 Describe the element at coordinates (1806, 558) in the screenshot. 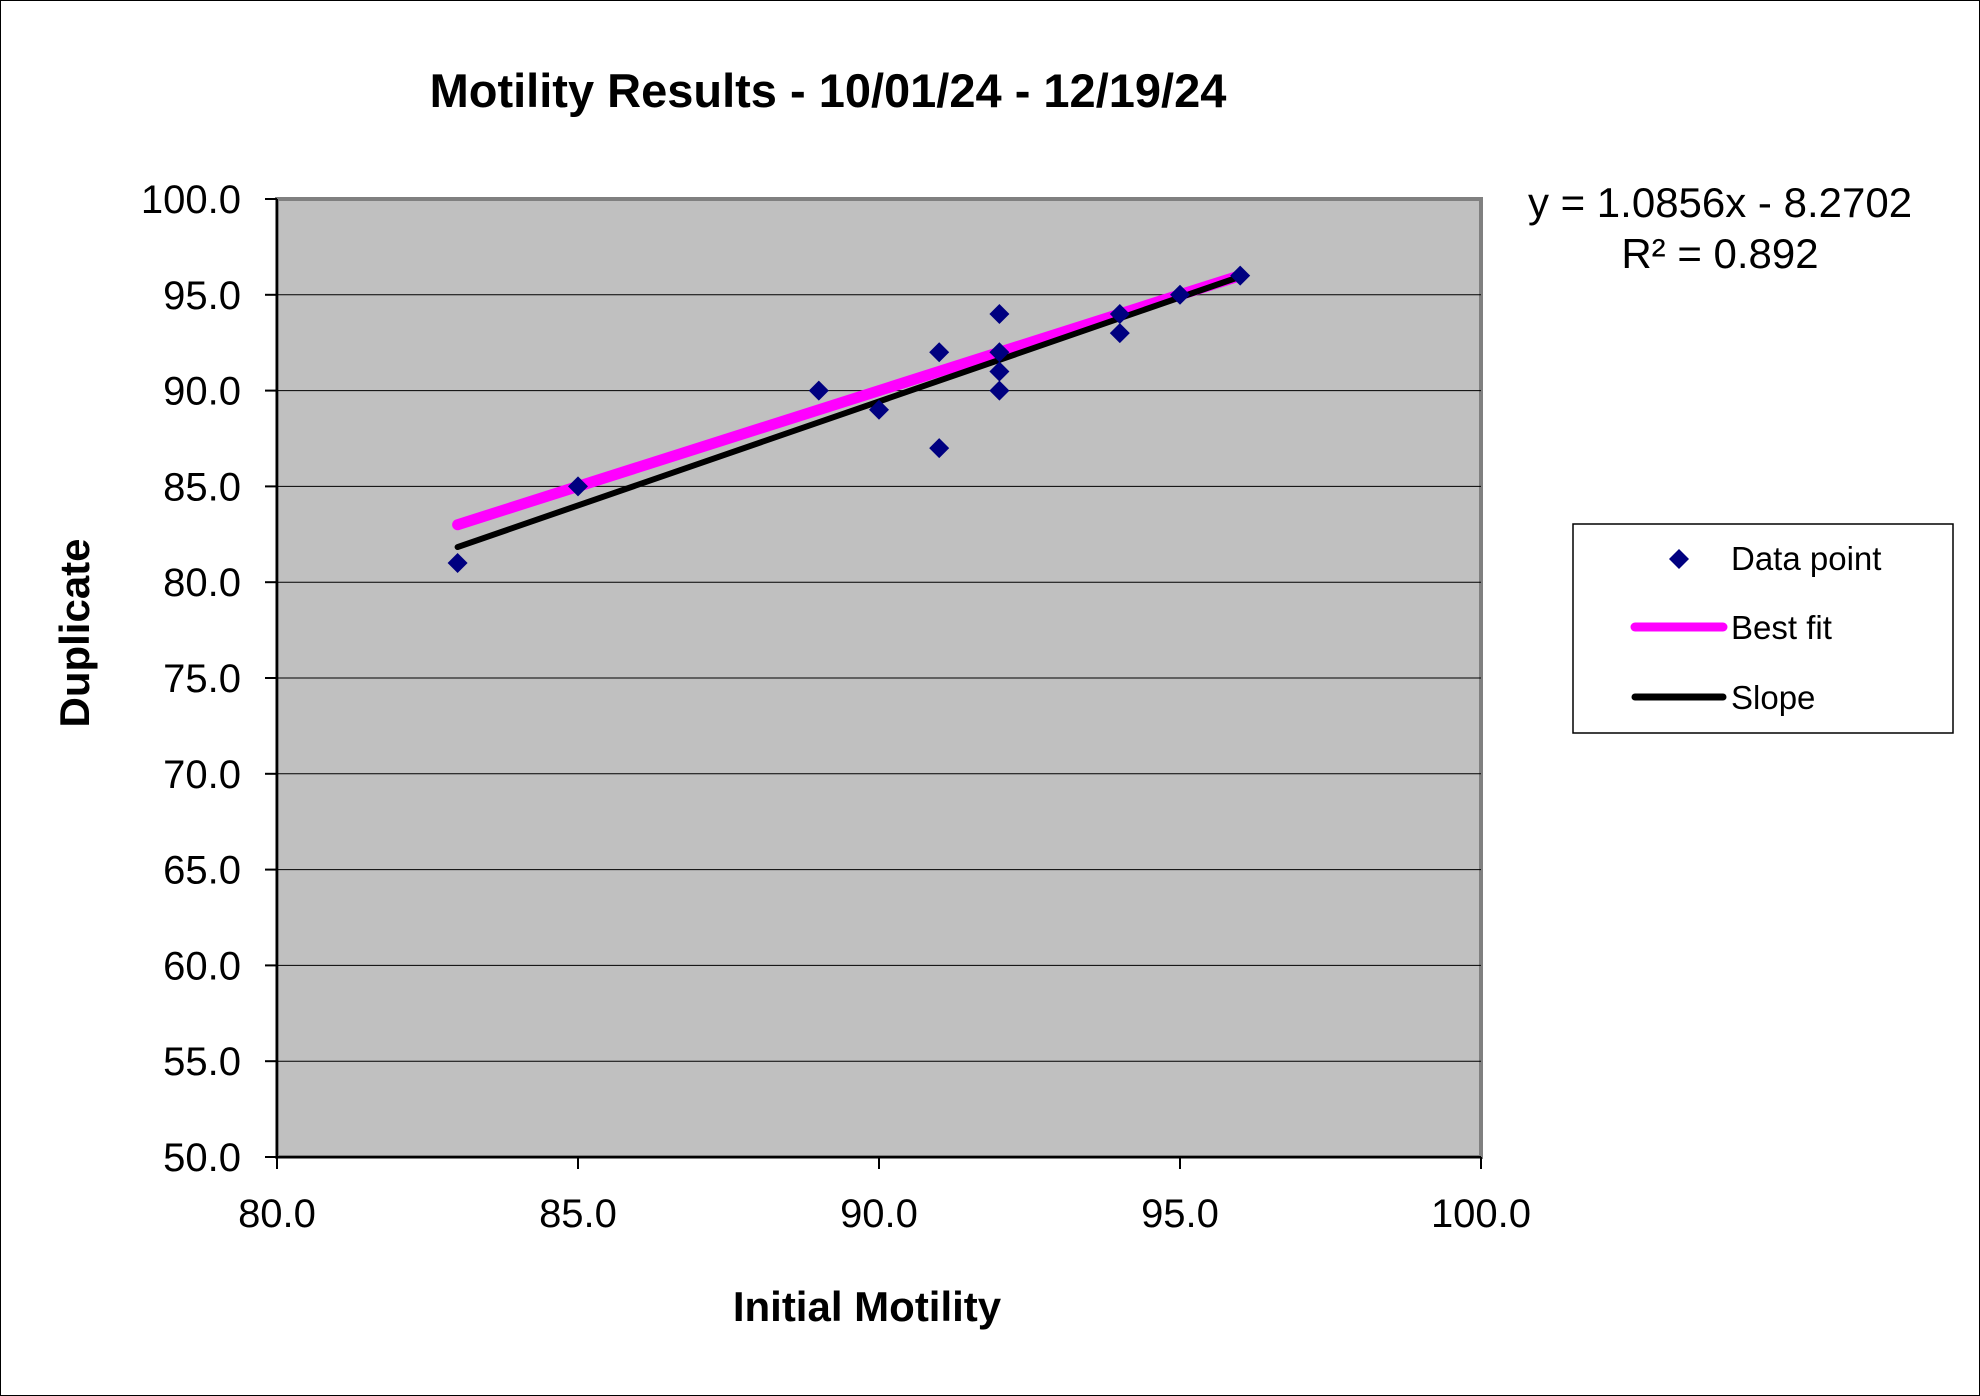

I see `legend-label-data-point: Data point` at that location.